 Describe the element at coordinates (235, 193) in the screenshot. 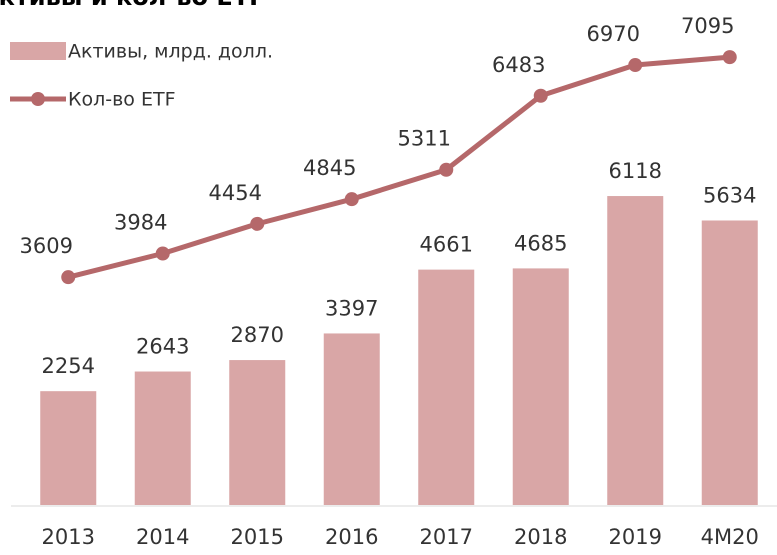

I see `data-label: 4454` at that location.